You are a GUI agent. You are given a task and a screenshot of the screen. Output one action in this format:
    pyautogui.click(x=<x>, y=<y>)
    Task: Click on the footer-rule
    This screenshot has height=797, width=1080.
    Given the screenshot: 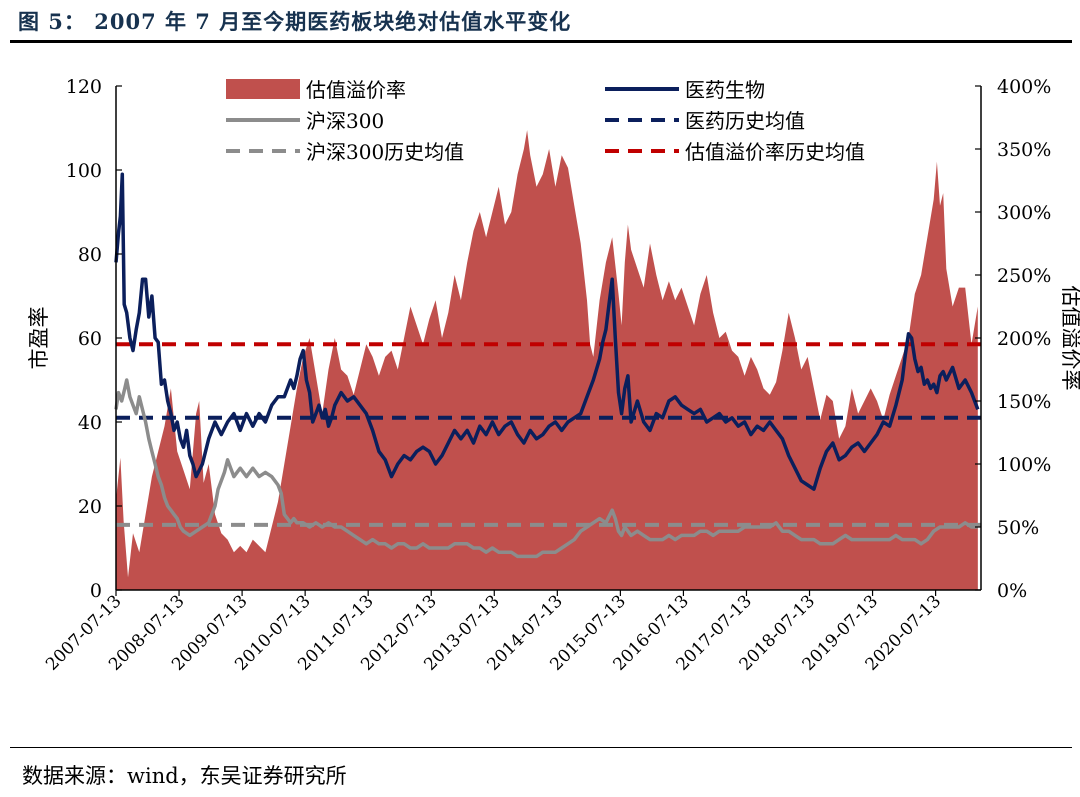 What is the action you would take?
    pyautogui.click(x=541, y=747)
    